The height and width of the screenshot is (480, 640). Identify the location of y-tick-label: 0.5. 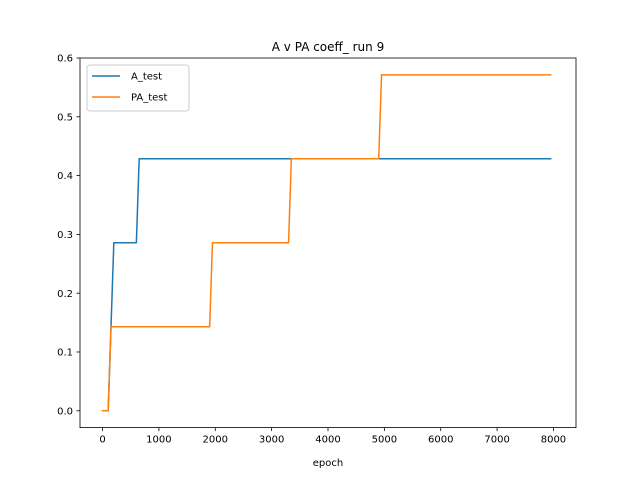
(65, 117).